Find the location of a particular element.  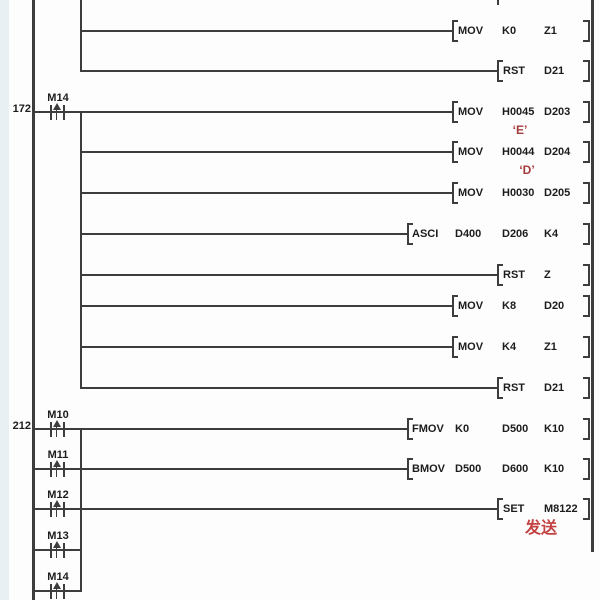

instruction-name: FMOV is located at coordinates (428, 429).